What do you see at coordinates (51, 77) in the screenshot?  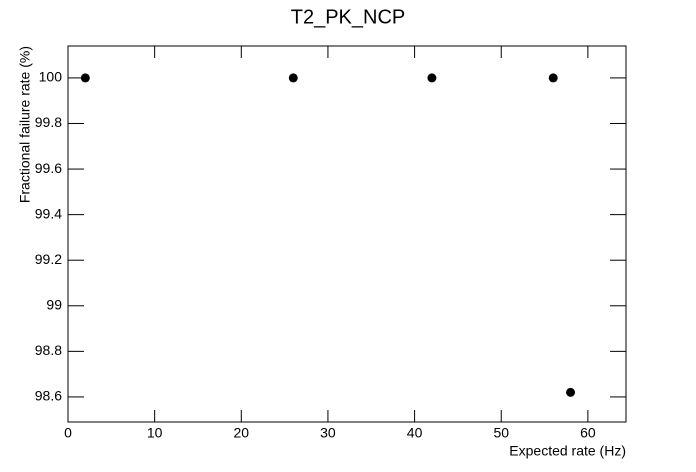 I see `y-tick-label: 100` at bounding box center [51, 77].